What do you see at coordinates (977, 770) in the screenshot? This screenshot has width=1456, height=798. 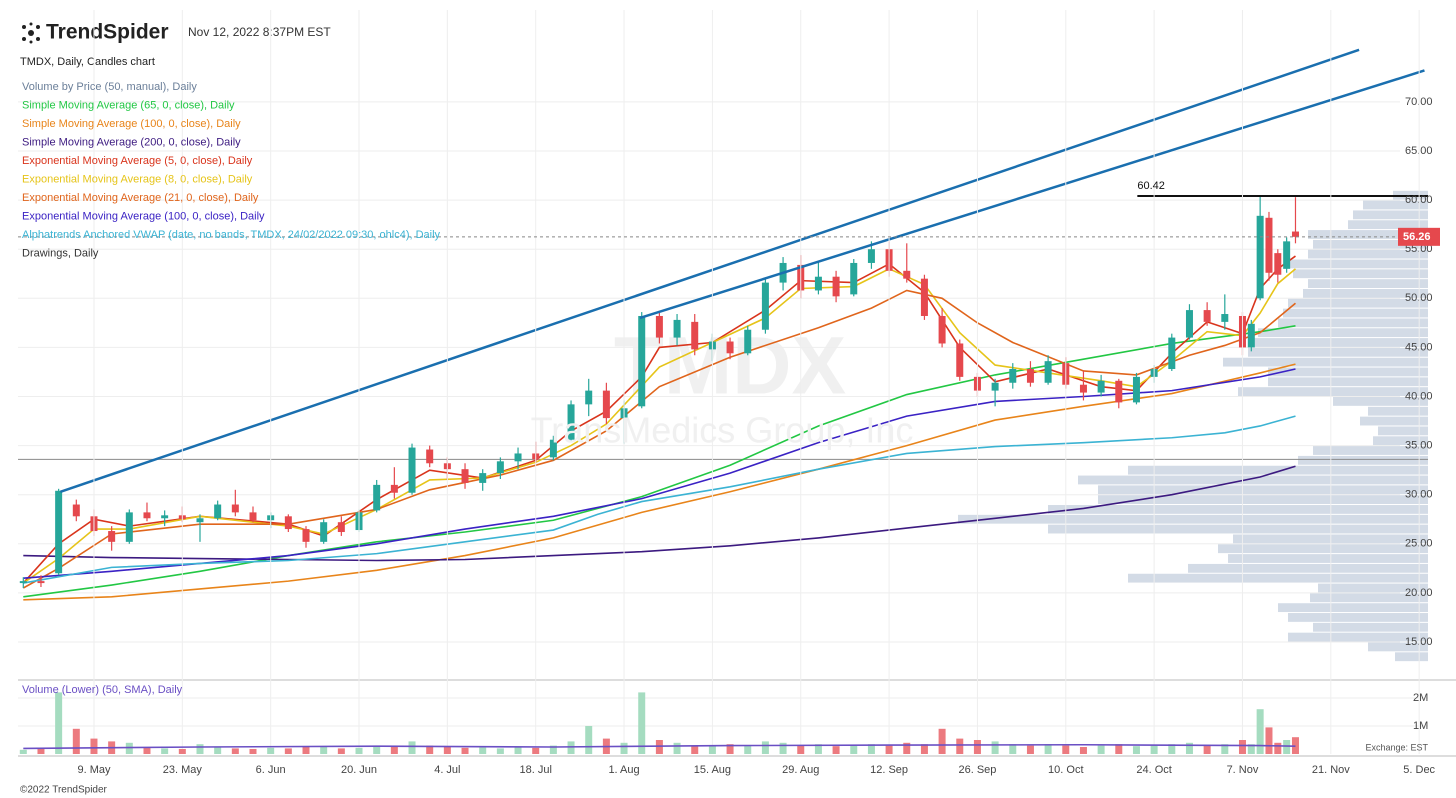 I see `x-tick-label: 26. Sep` at bounding box center [977, 770].